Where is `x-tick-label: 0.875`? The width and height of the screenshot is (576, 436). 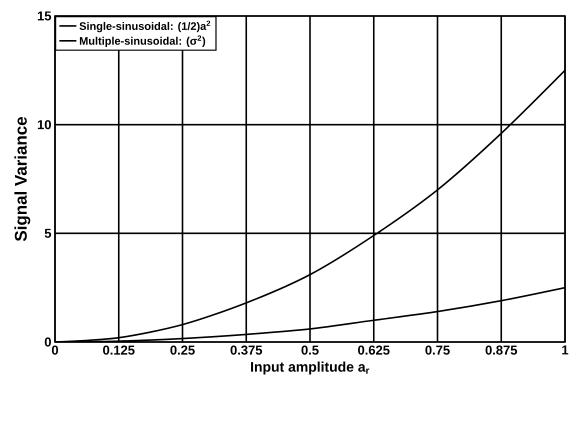
x-tick-label: 0.875 is located at coordinates (502, 350).